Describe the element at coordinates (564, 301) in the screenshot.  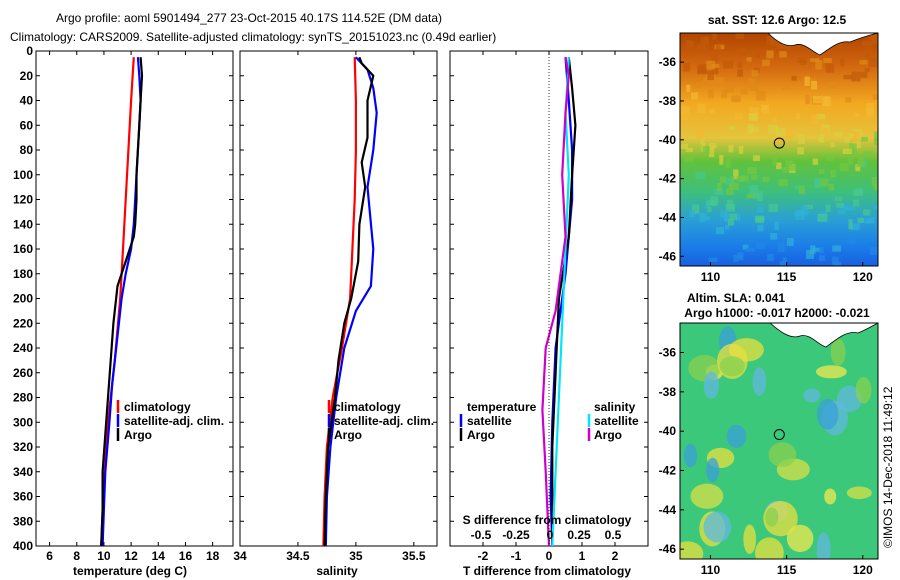
I see `series-line-temperature-argo` at that location.